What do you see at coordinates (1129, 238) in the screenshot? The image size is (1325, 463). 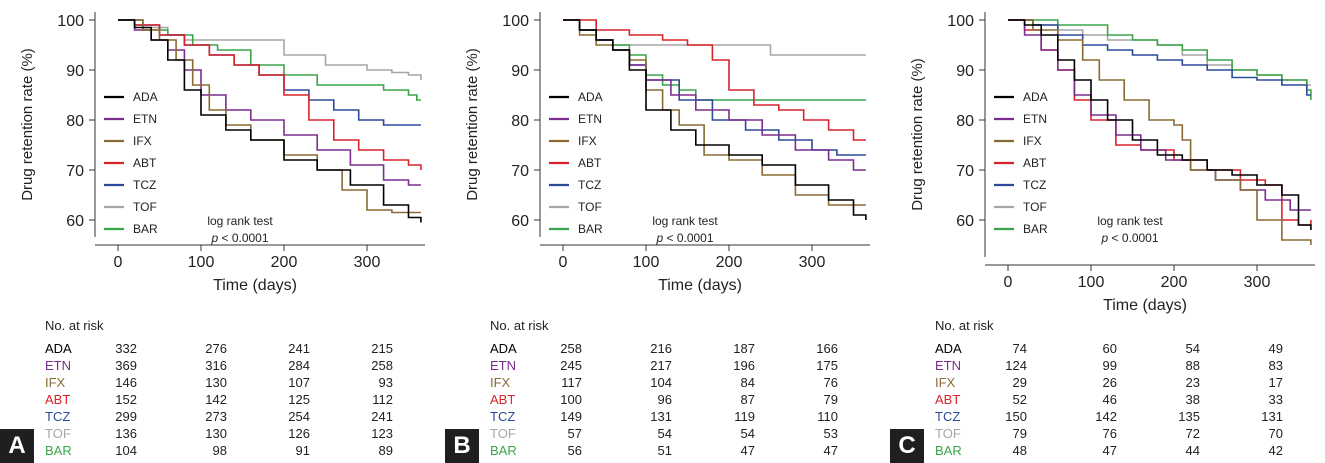 I see `p-value-label: p < 0.0001` at bounding box center [1129, 238].